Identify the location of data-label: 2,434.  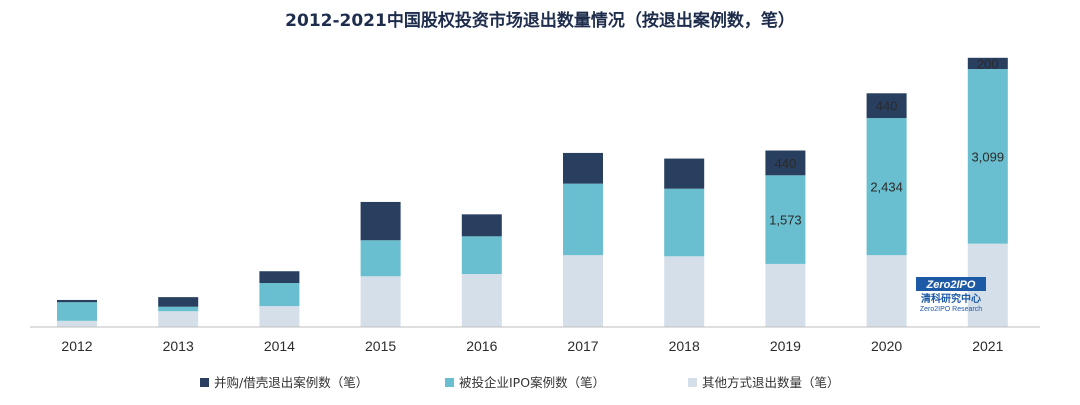
(886, 187).